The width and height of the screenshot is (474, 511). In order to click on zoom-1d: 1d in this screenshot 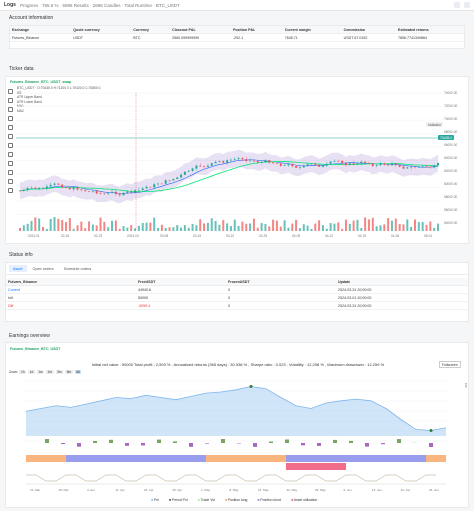, I will do `click(31, 372)`.